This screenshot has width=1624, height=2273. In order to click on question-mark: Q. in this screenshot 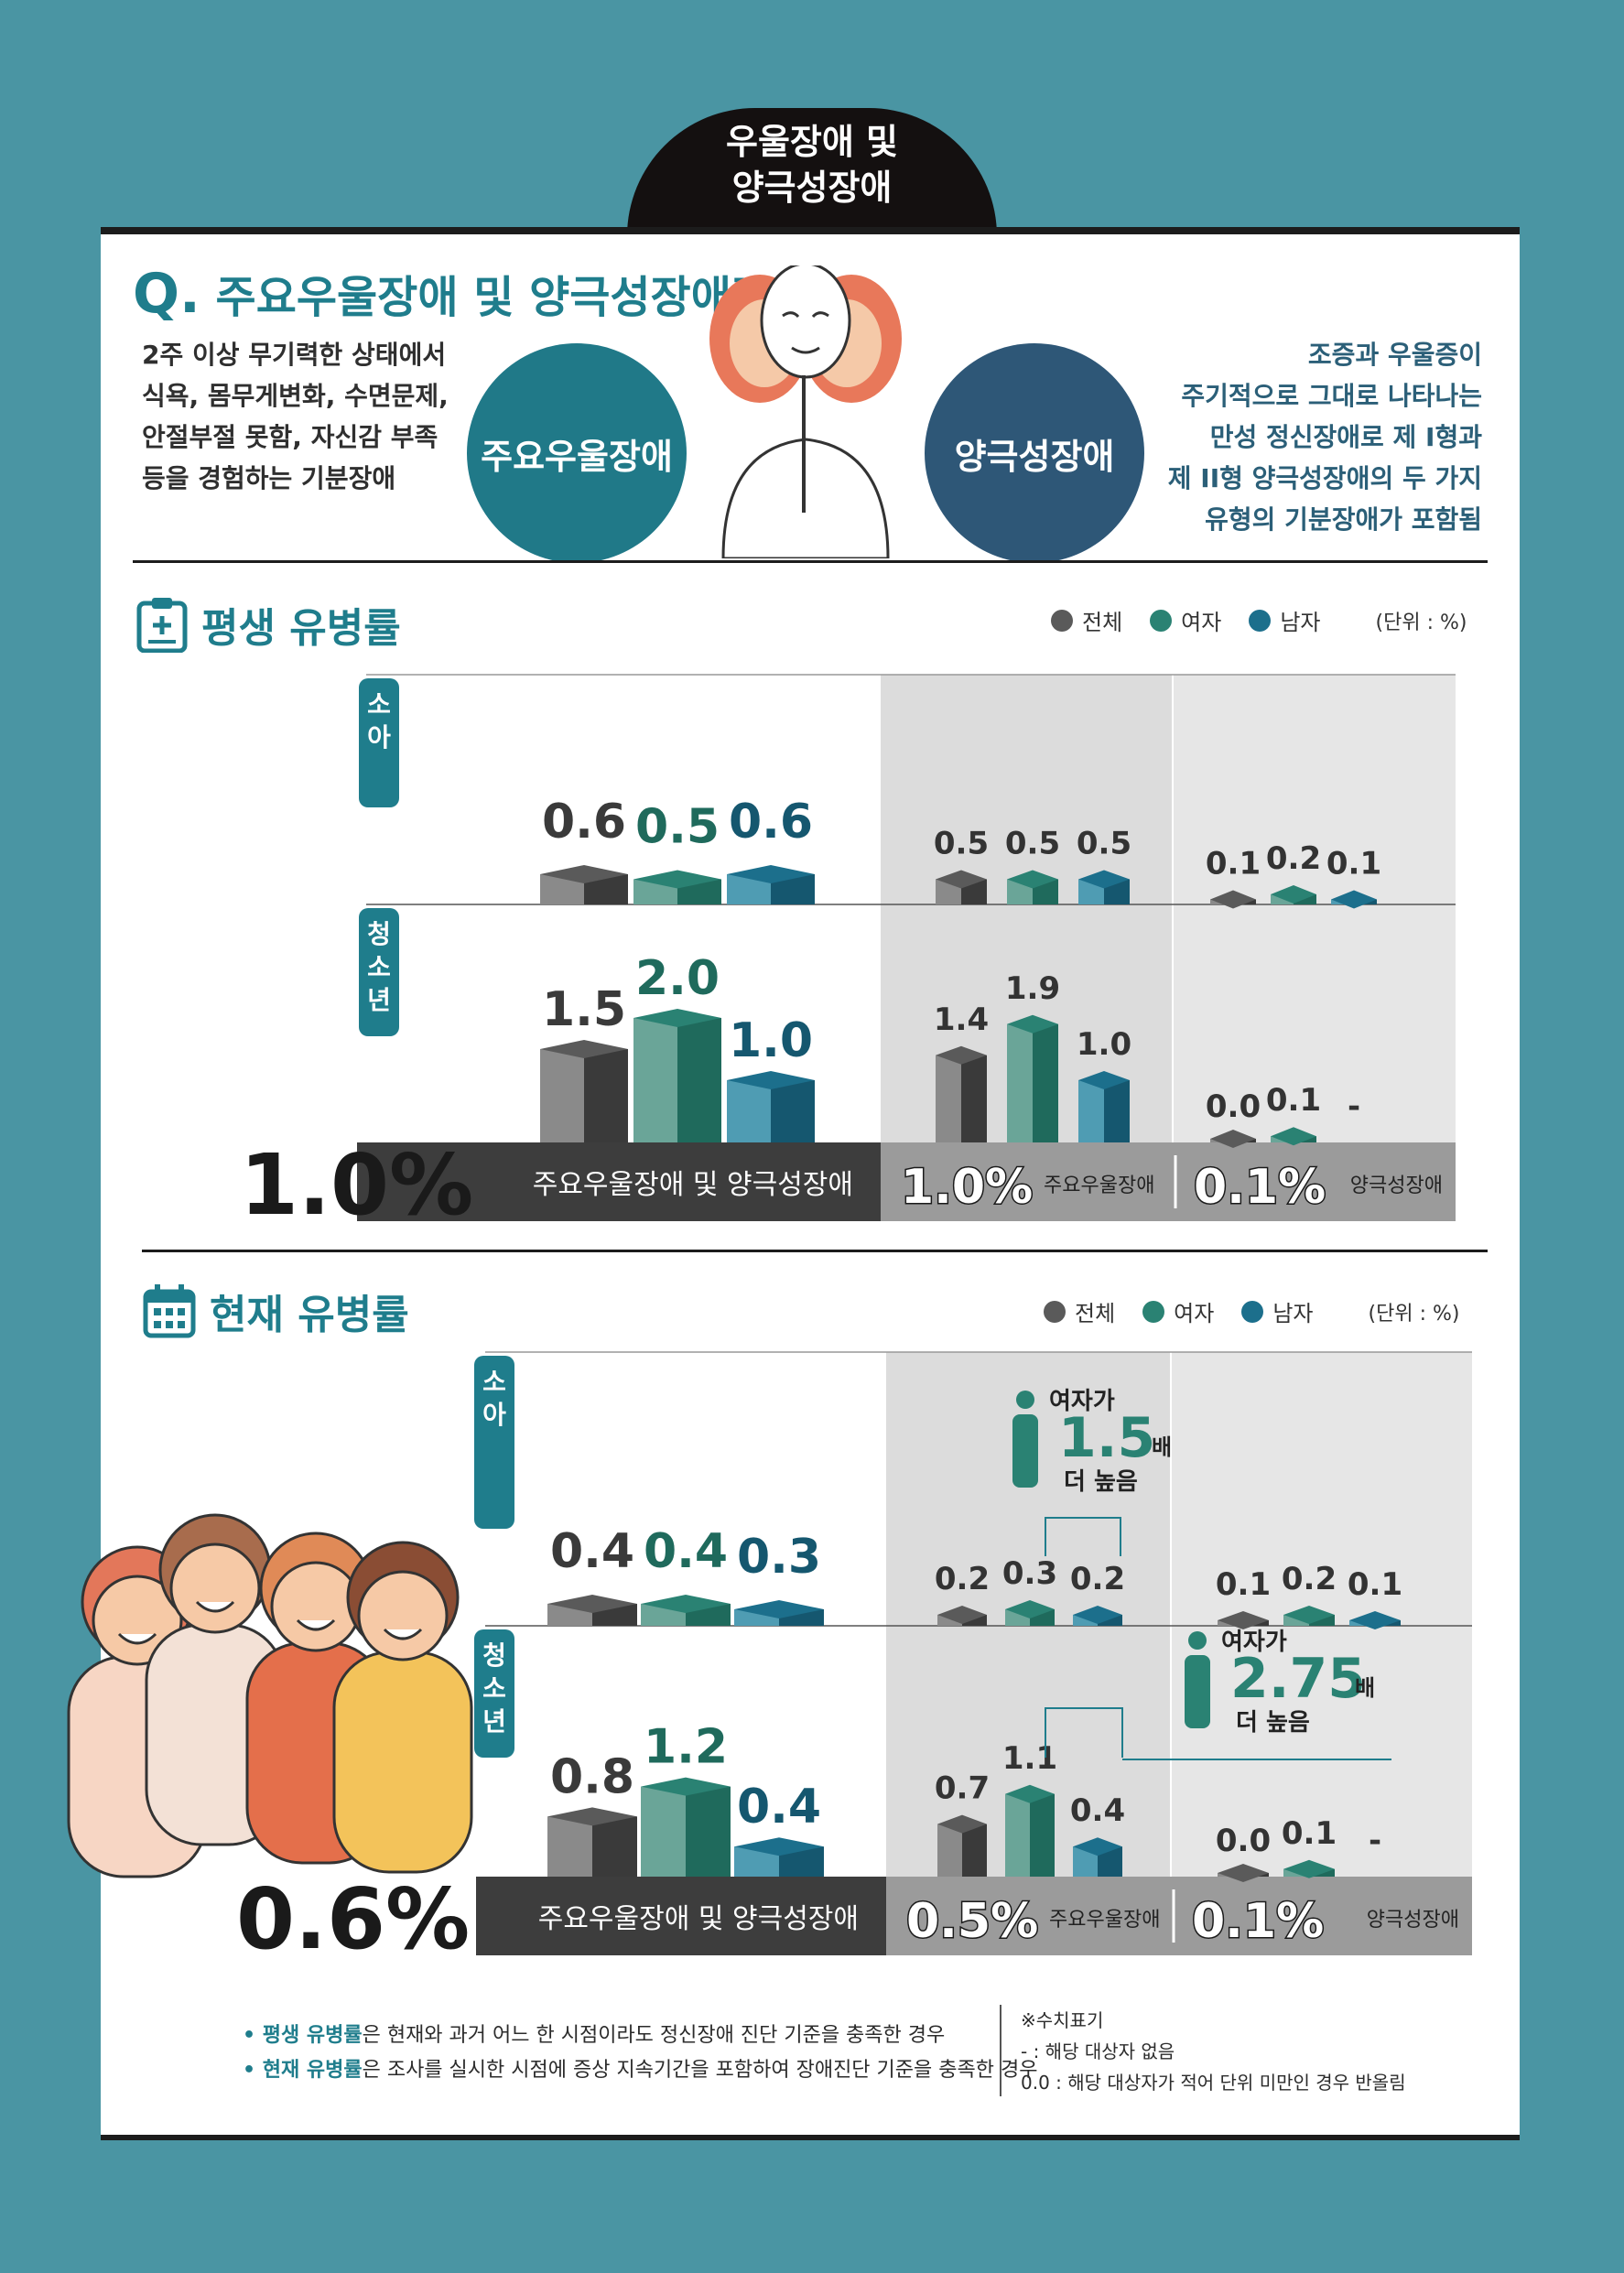, I will do `click(166, 294)`.